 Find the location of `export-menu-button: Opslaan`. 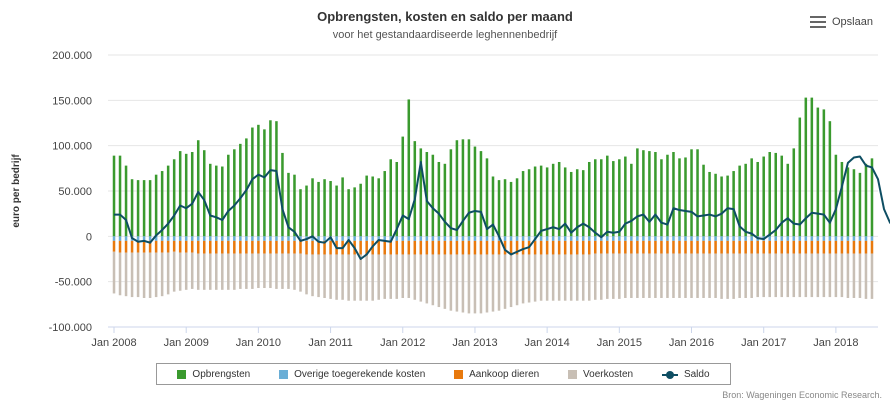

export-menu-button: Opslaan is located at coordinates (841, 22).